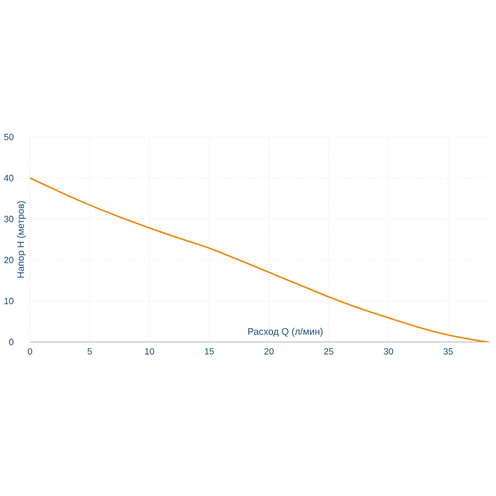  I want to click on y-tick-label: 10, so click(9, 301).